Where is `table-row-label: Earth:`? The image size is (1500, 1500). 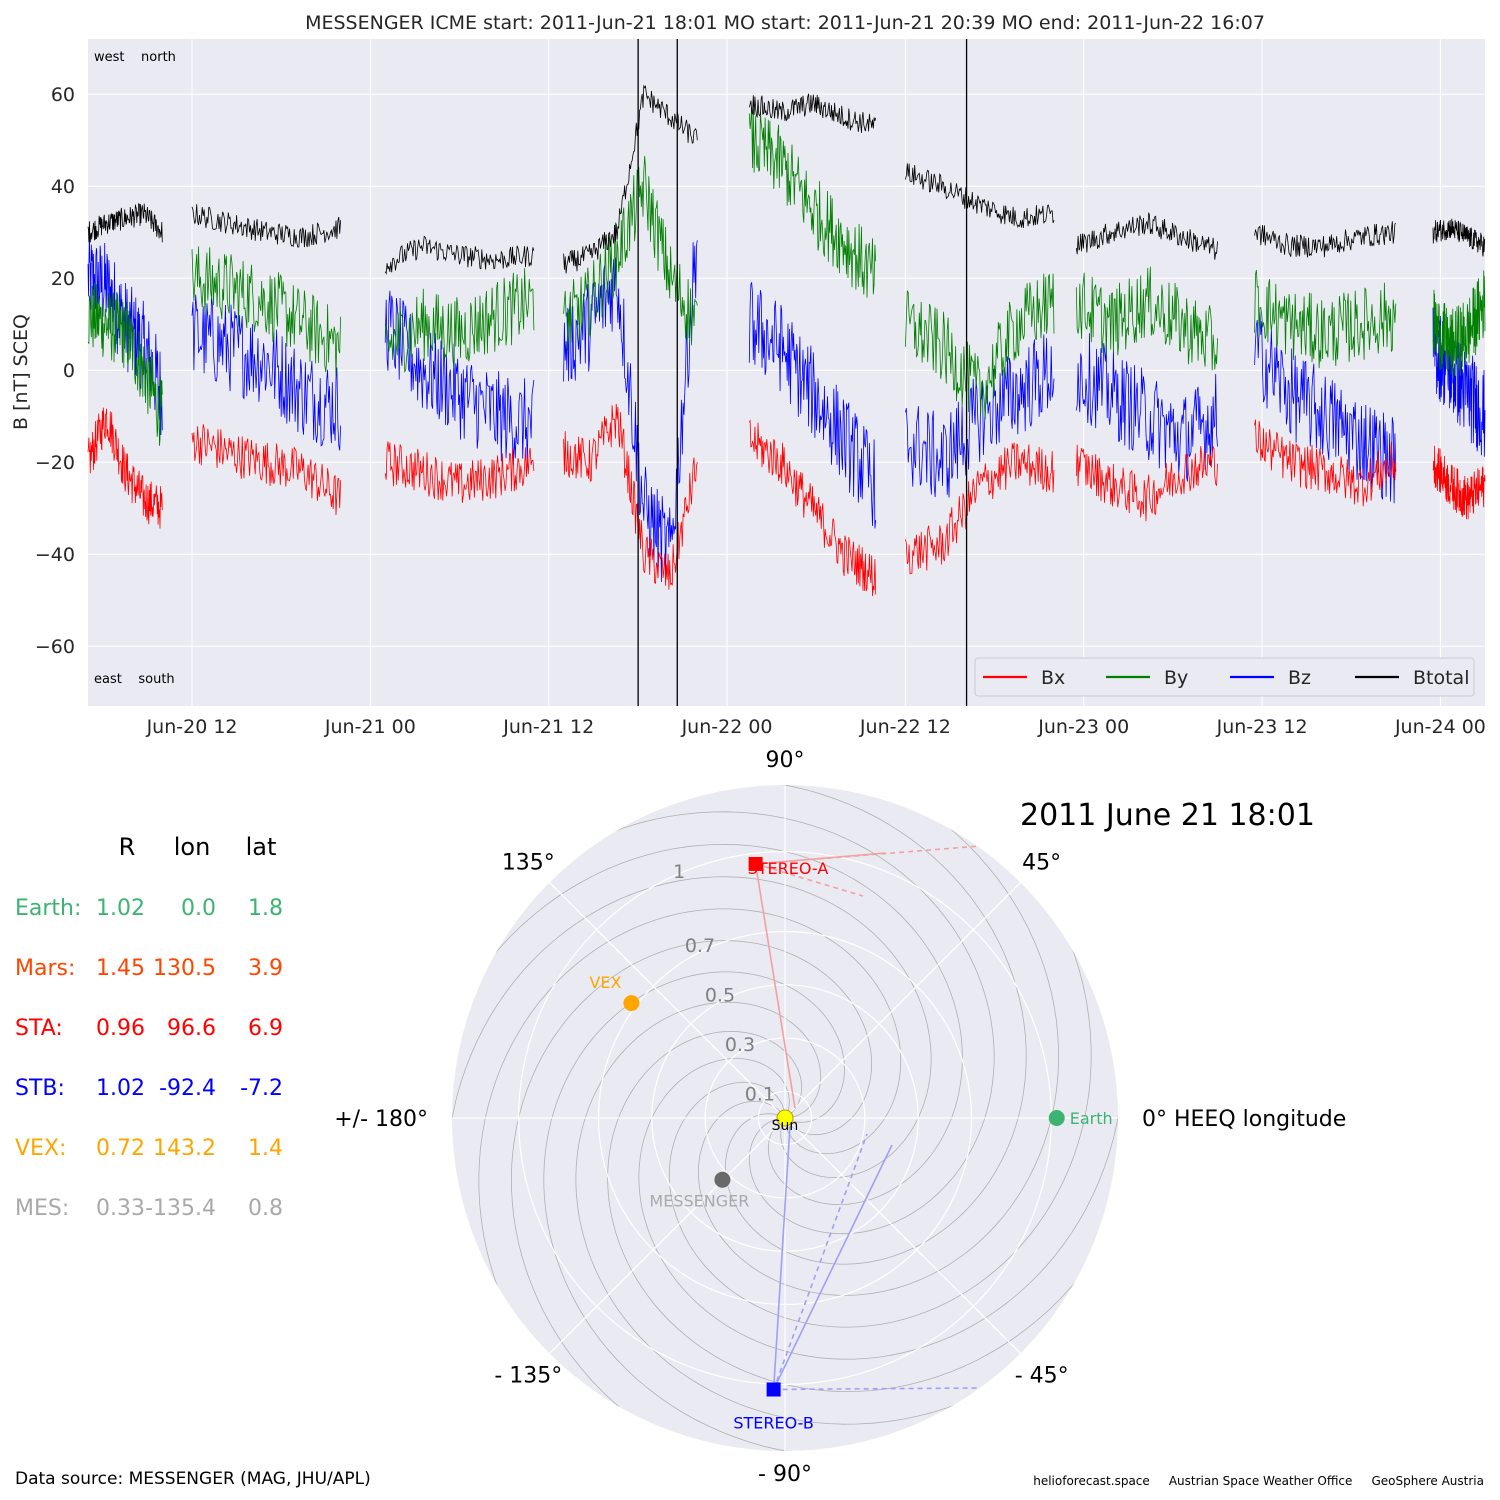 table-row-label: Earth: is located at coordinates (48, 908).